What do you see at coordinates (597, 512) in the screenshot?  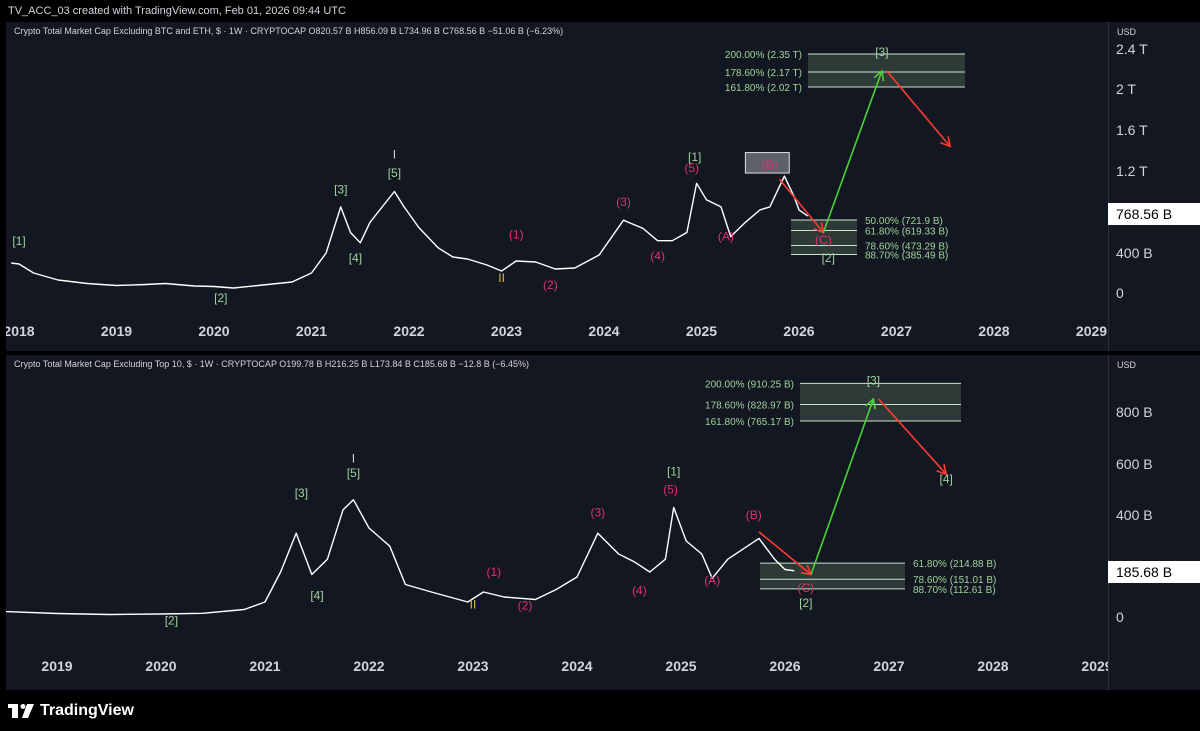 I see `pane-2-wave-label: (3)` at bounding box center [597, 512].